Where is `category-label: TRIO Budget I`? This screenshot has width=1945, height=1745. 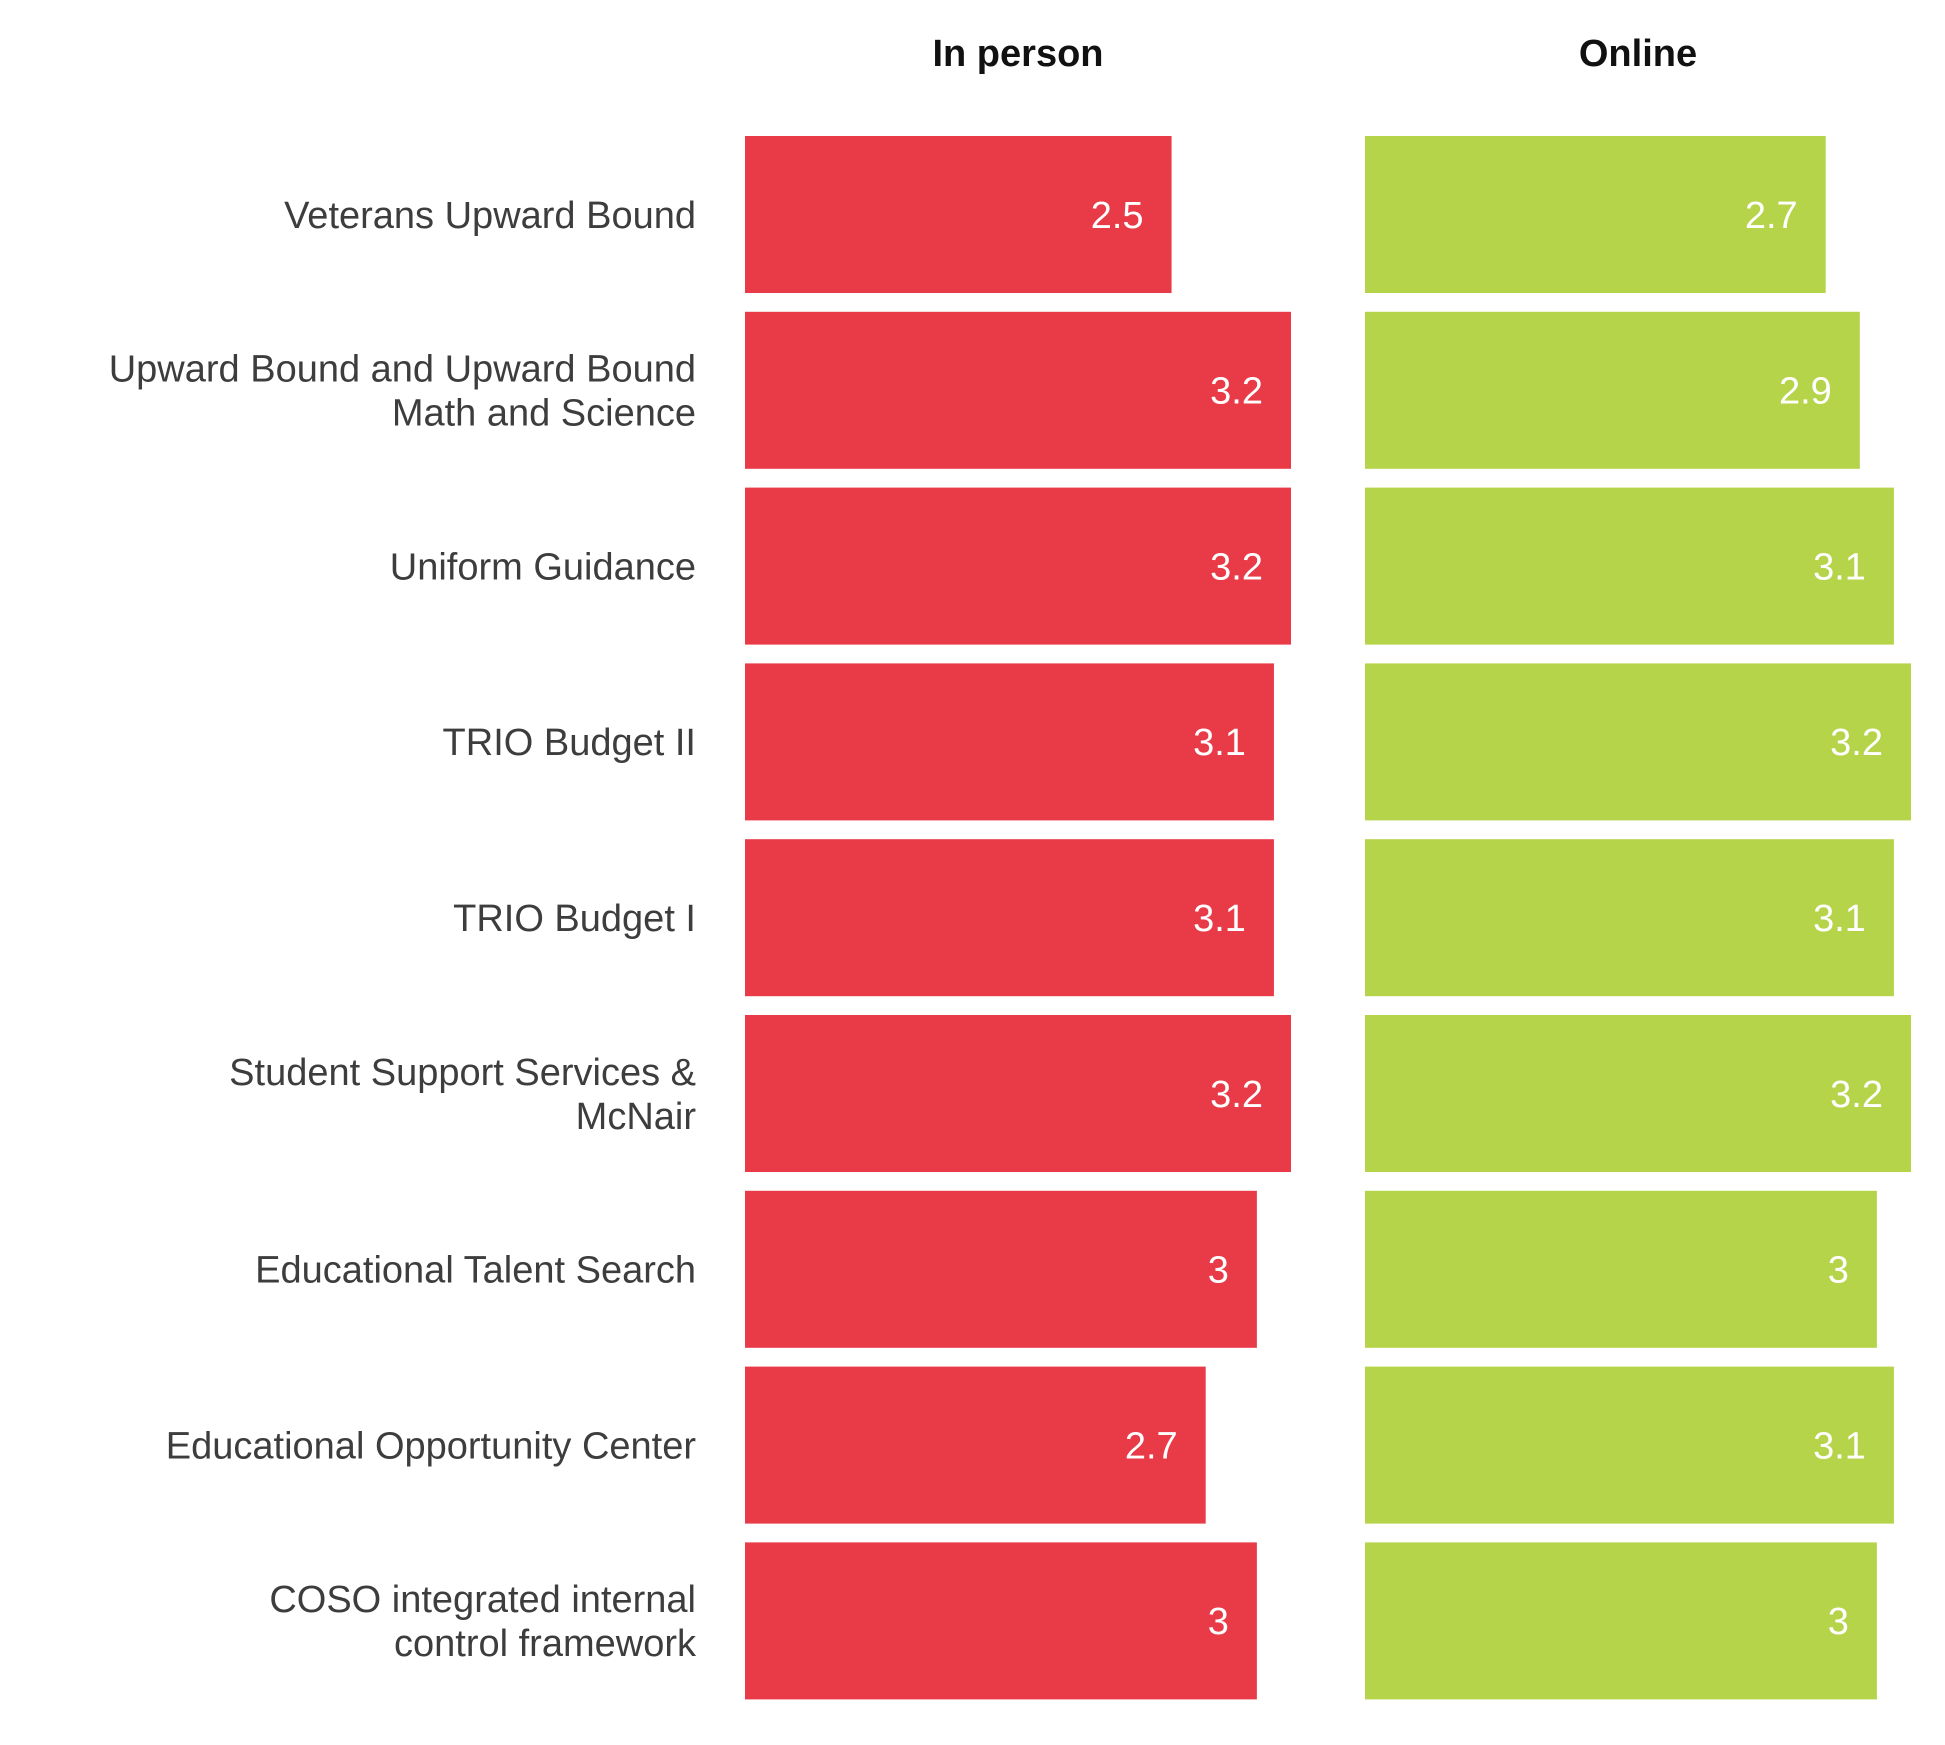 category-label: TRIO Budget I is located at coordinates (574, 919).